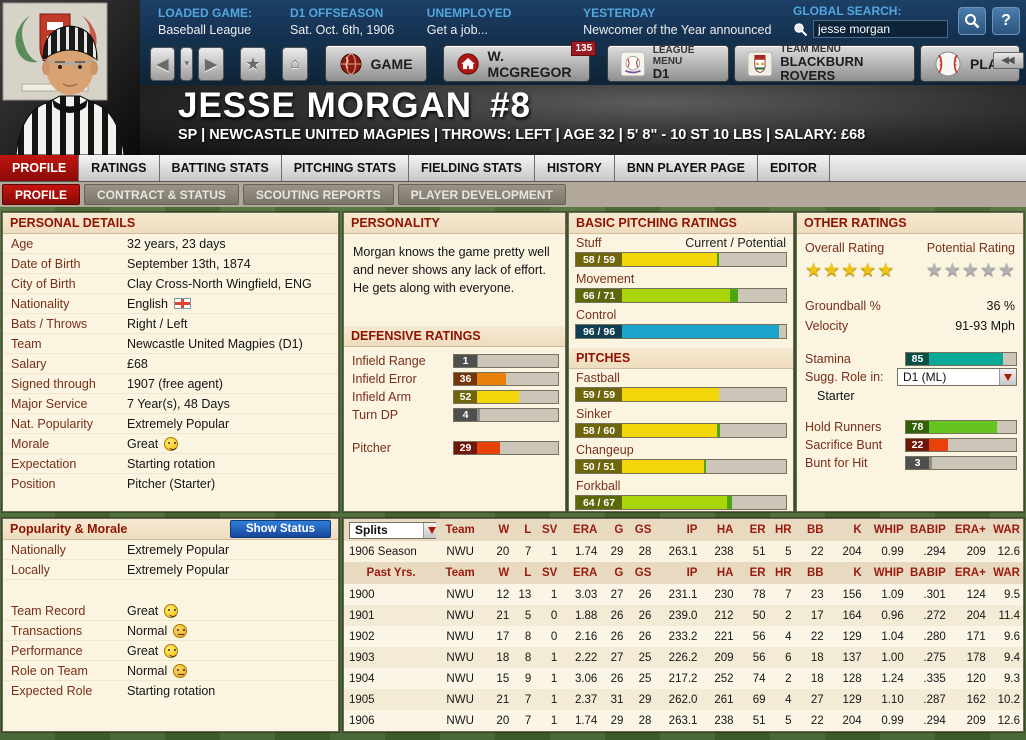  What do you see at coordinates (170, 444) in the screenshot?
I see `detail-row-morale: Morale Great` at bounding box center [170, 444].